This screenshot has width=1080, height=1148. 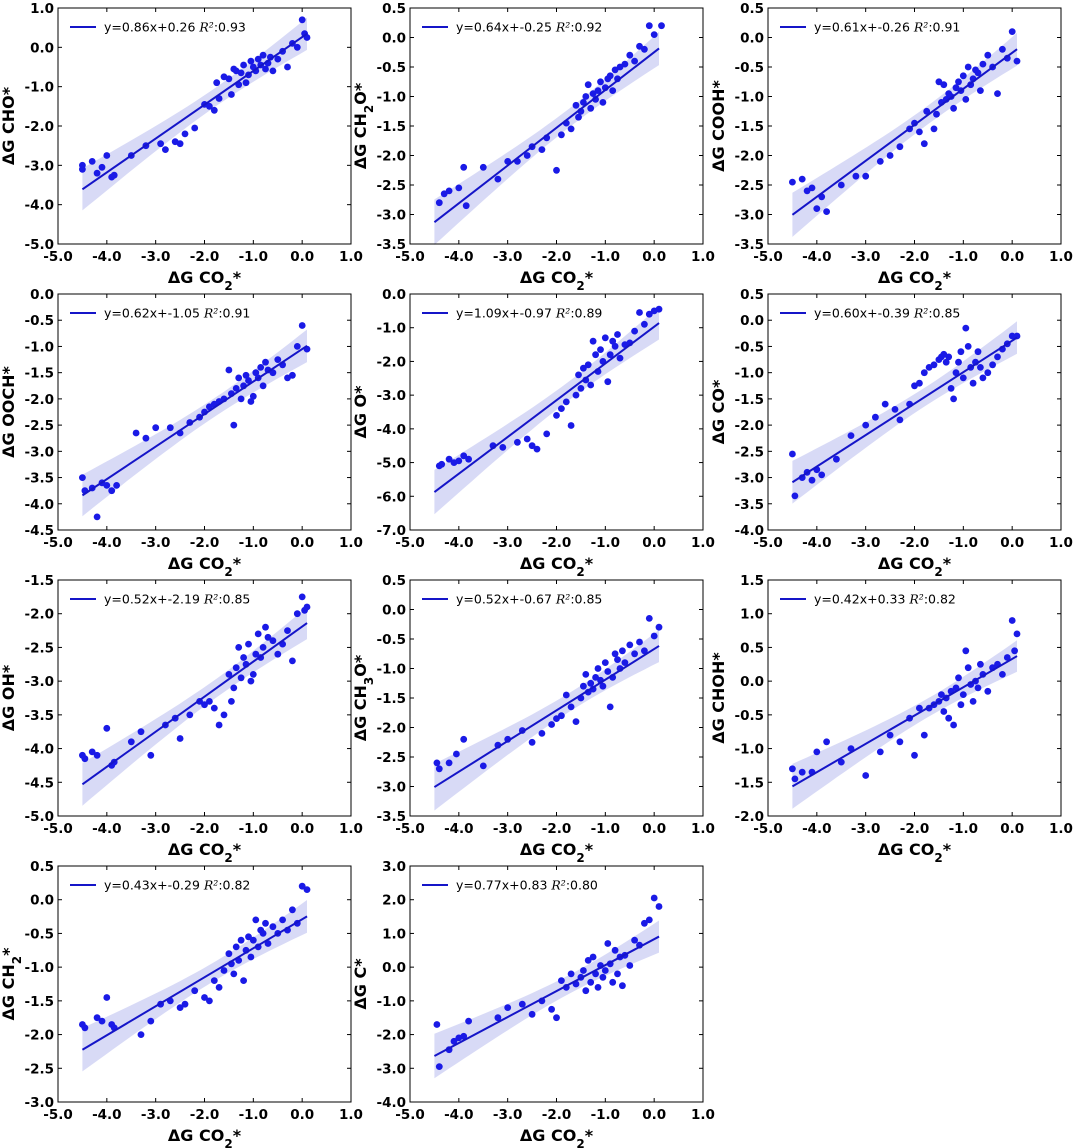 I want to click on y-tick-label: -0.5, so click(x=39, y=321).